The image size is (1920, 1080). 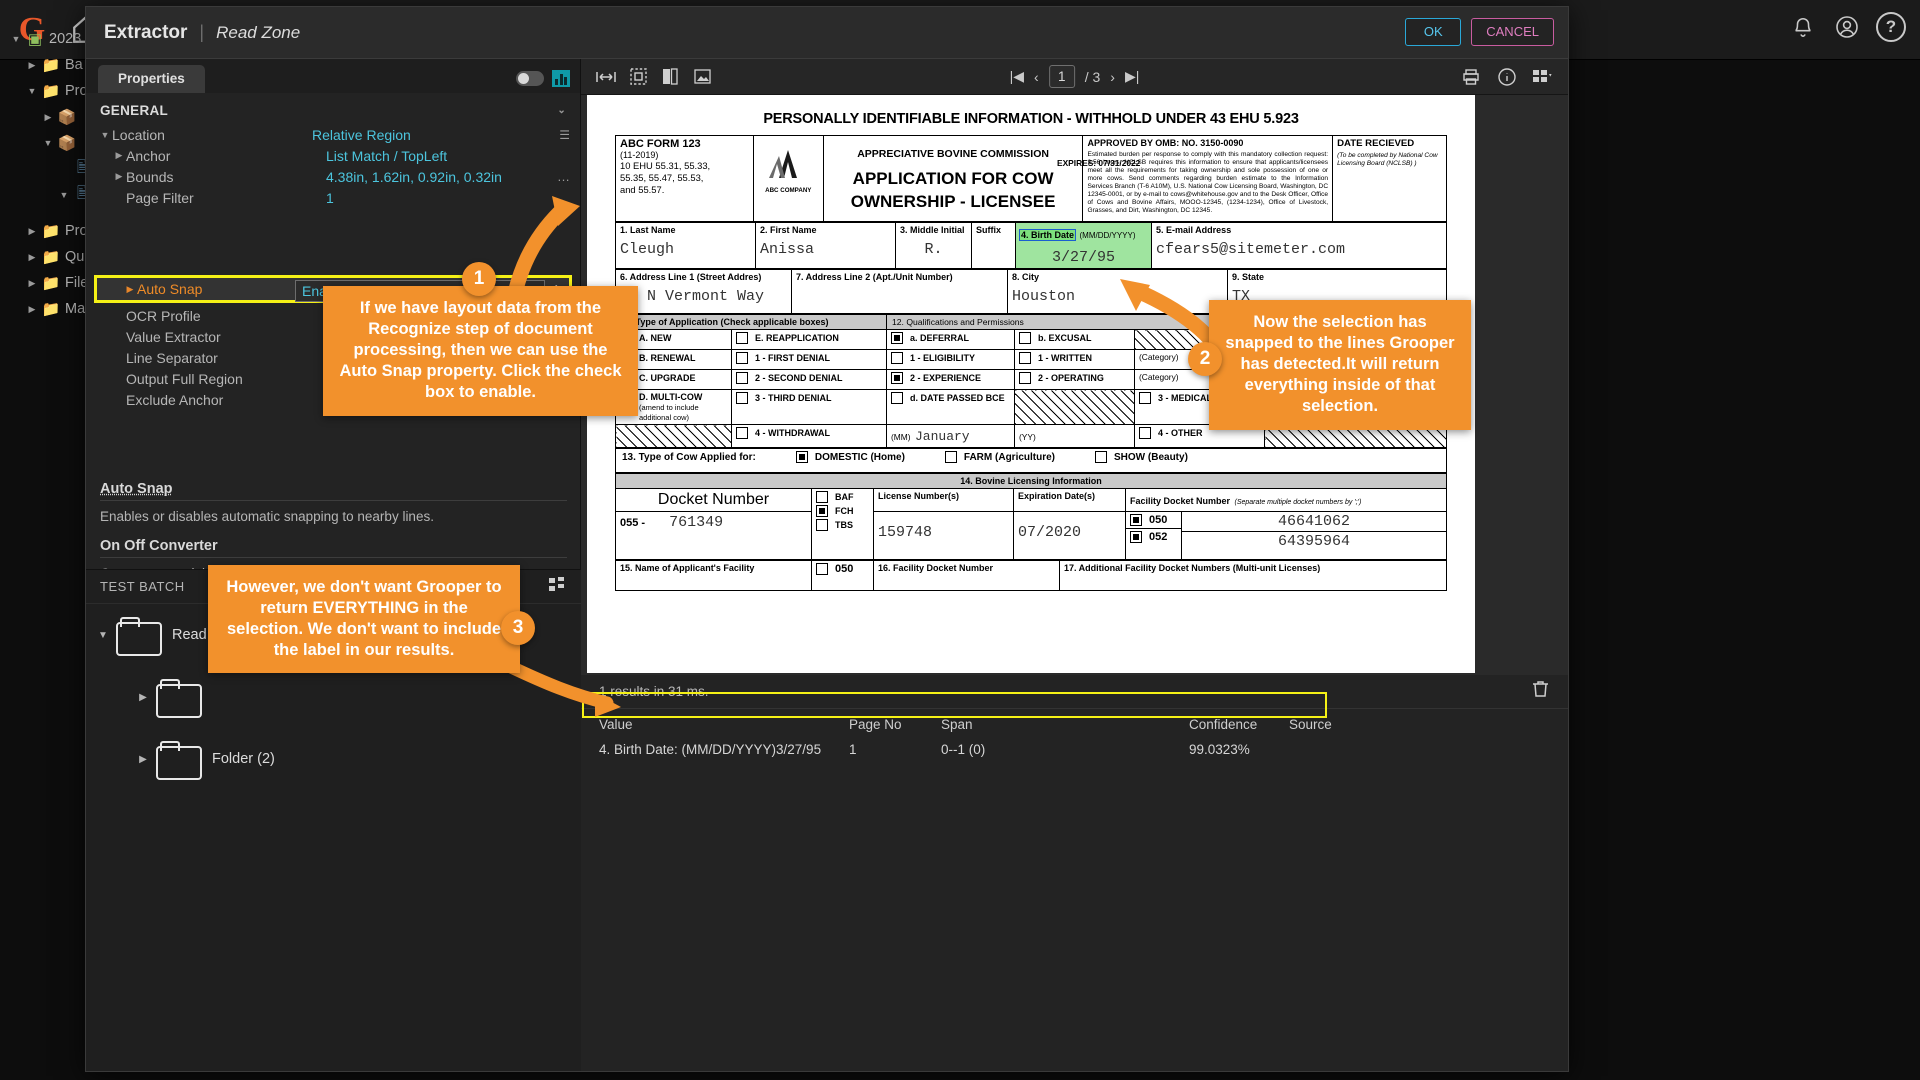 What do you see at coordinates (950, 407) in the screenshot?
I see `qual-date-passed-bce: d. DATE PASSED BCE` at bounding box center [950, 407].